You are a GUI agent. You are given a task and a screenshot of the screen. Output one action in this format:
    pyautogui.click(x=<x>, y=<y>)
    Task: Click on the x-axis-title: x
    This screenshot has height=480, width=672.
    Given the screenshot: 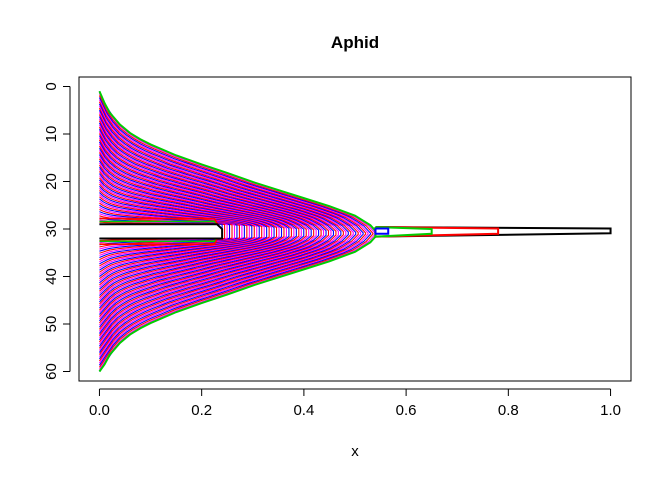 What is the action you would take?
    pyautogui.click(x=355, y=451)
    